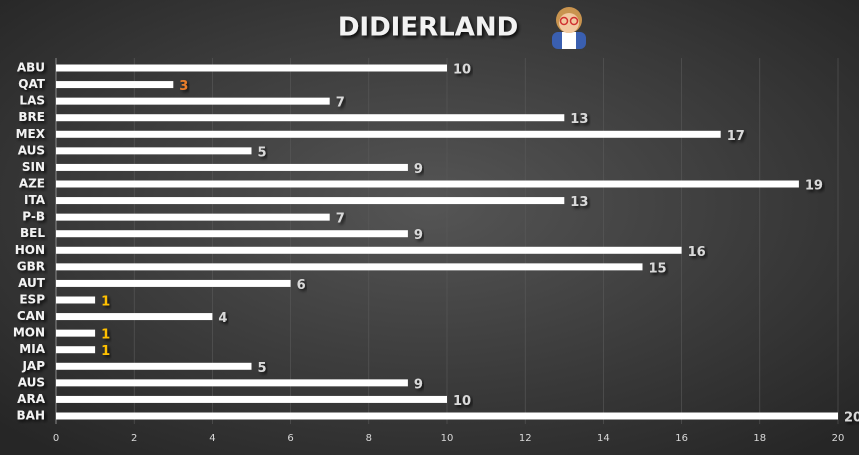 The height and width of the screenshot is (455, 859). I want to click on x-tick-label: 6, so click(290, 438).